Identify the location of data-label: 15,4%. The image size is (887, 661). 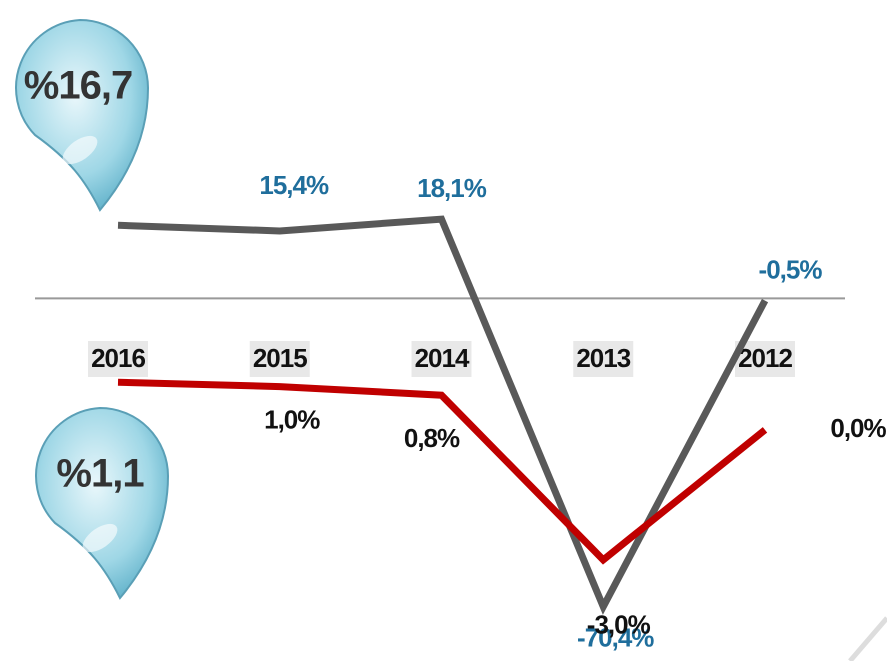
(294, 185).